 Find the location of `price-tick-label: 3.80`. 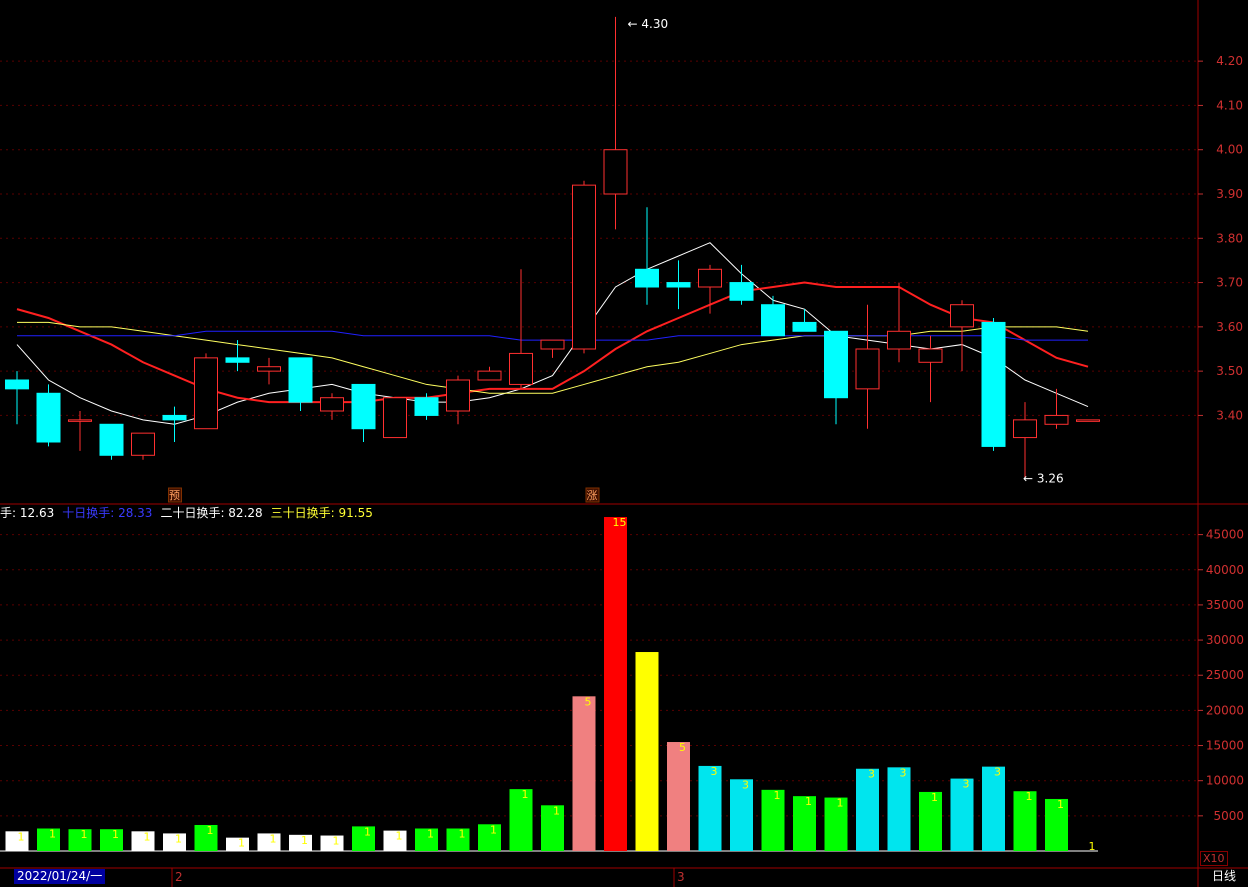

price-tick-label: 3.80 is located at coordinates (1229, 238).